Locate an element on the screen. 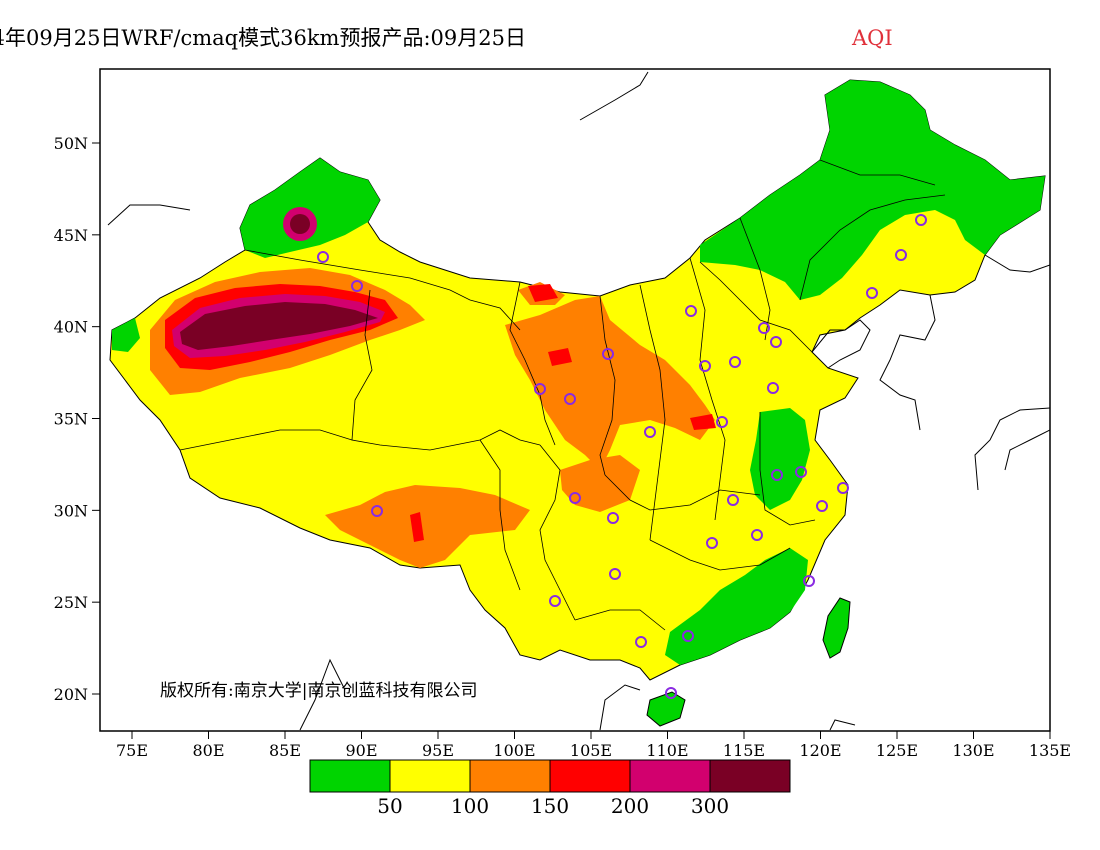  copyright-text: 版权所有:南京大学|南京创蓝科技有限公司 is located at coordinates (318, 691).